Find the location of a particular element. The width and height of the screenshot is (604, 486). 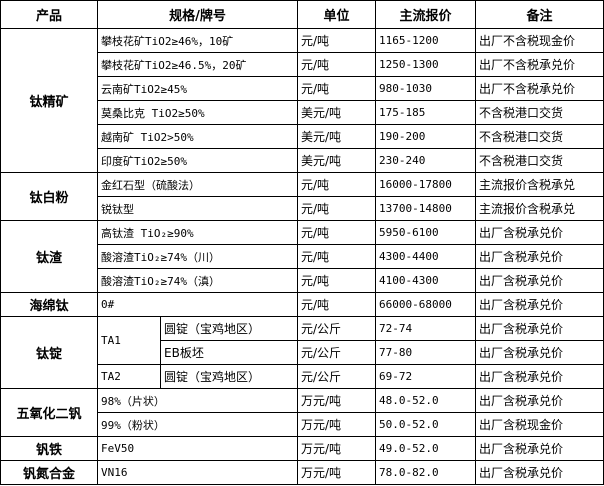

spec-cell: 高钛渣 TiO₂≥90% is located at coordinates (197, 232).